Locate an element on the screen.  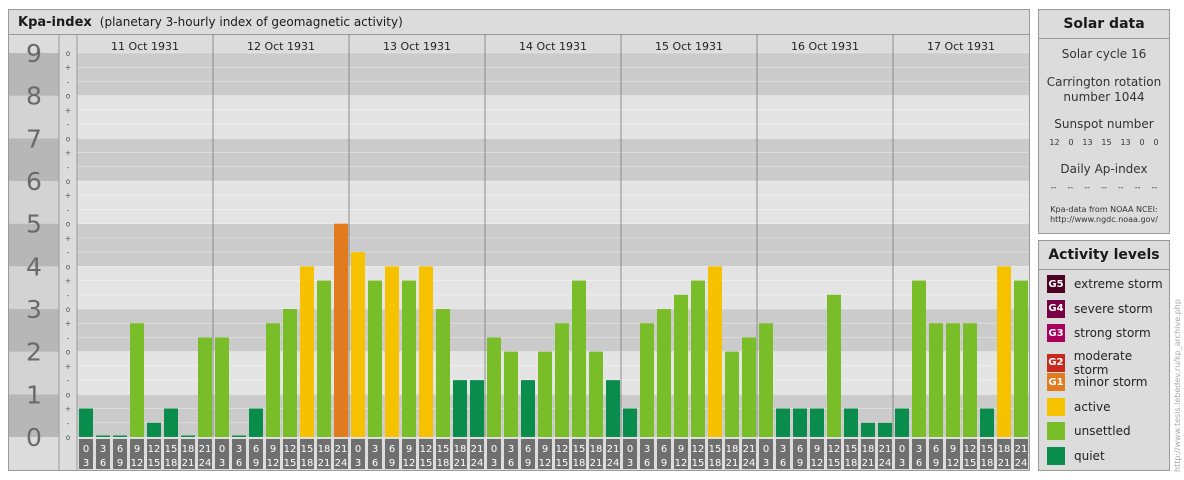
legend-label: unsettled is located at coordinates (1102, 431).